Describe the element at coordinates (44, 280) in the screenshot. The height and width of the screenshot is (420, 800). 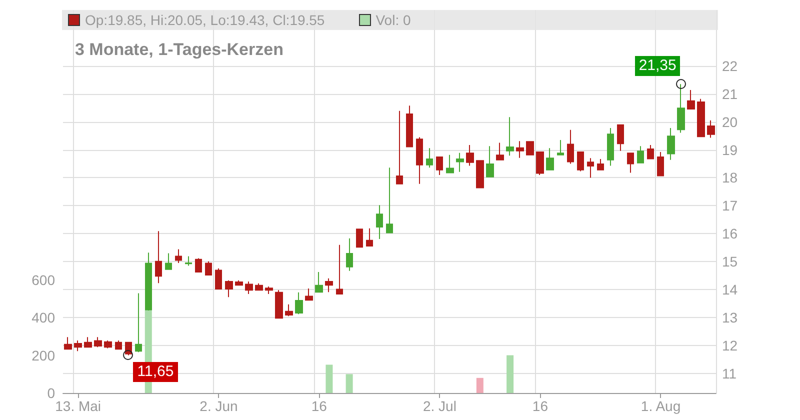
I see `y2-tick-label: 600` at that location.